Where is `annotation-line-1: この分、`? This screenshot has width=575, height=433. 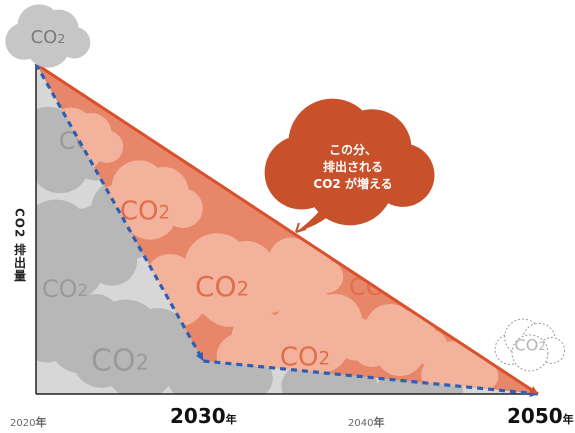
annotation-line-1: この分、 is located at coordinates (352, 150).